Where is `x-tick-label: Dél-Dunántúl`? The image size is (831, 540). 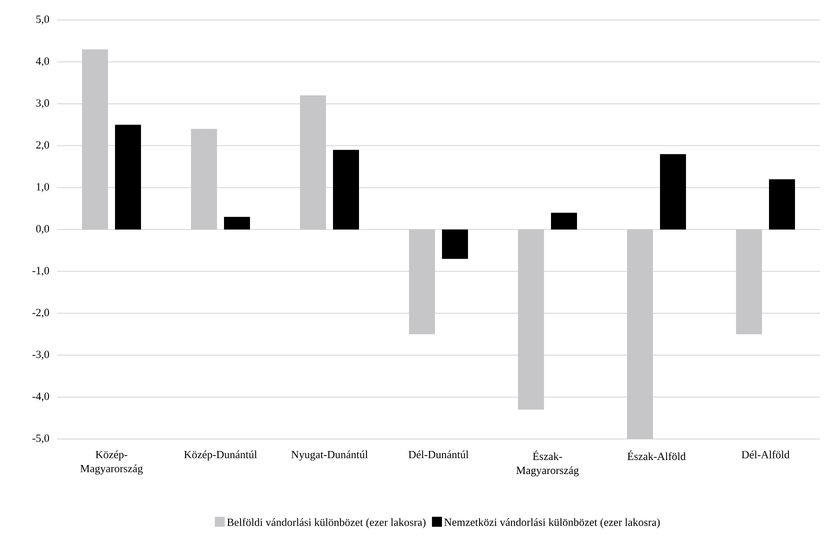 x-tick-label: Dél-Dunántúl is located at coordinates (438, 454).